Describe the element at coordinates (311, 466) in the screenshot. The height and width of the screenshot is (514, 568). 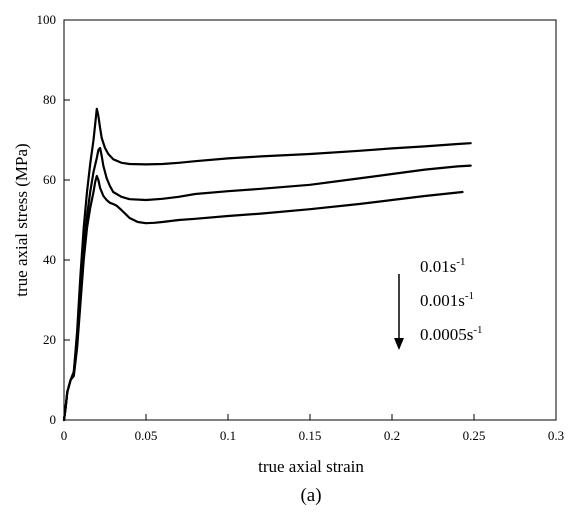
I see `x-axis-title: true axial strain` at that location.